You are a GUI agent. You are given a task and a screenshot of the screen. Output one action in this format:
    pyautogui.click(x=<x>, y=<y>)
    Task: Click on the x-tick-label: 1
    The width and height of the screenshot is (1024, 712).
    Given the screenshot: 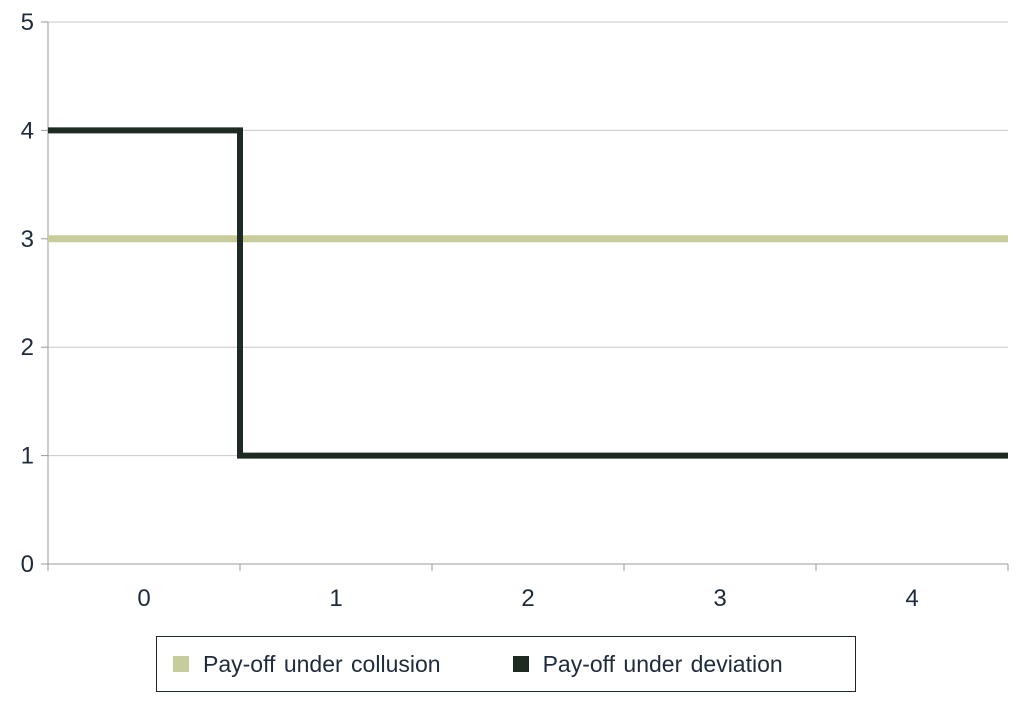 What is the action you would take?
    pyautogui.click(x=335, y=598)
    